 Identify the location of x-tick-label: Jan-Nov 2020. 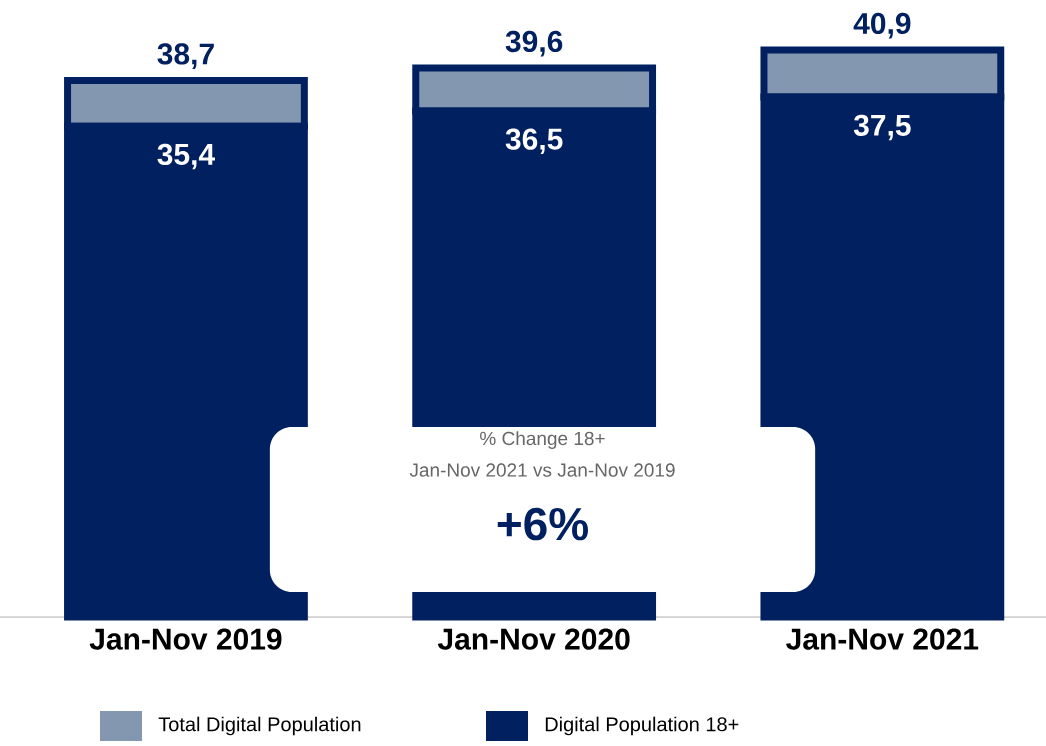
(533, 639).